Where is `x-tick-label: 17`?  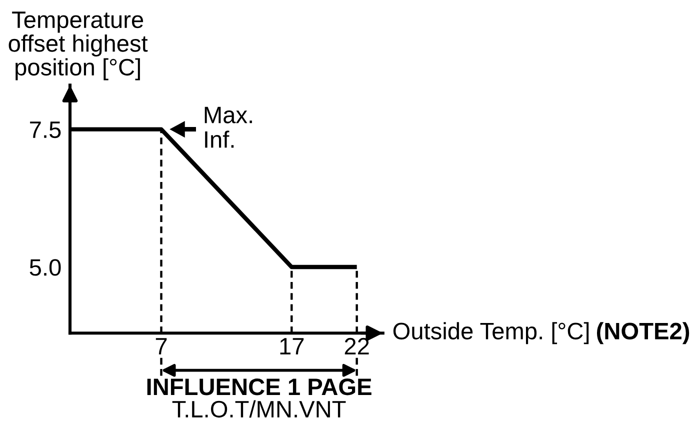
x-tick-label: 17 is located at coordinates (292, 346).